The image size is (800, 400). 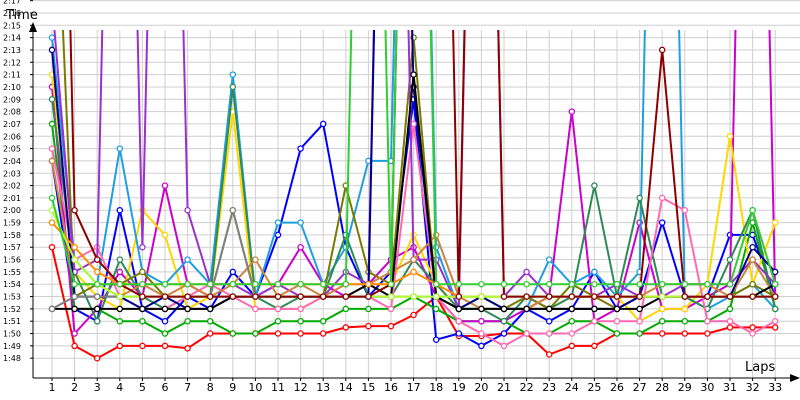 I want to click on x-tick-label: 11, so click(x=278, y=387).